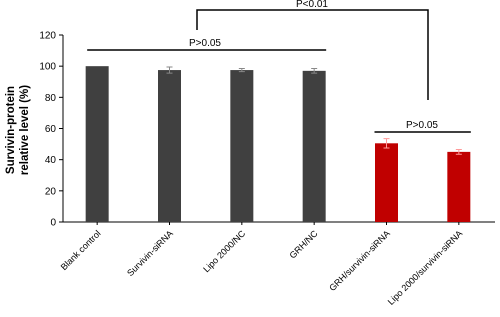 The height and width of the screenshot is (317, 500). What do you see at coordinates (11, 130) in the screenshot?
I see `y-axis-label: Survivin-protein` at bounding box center [11, 130].